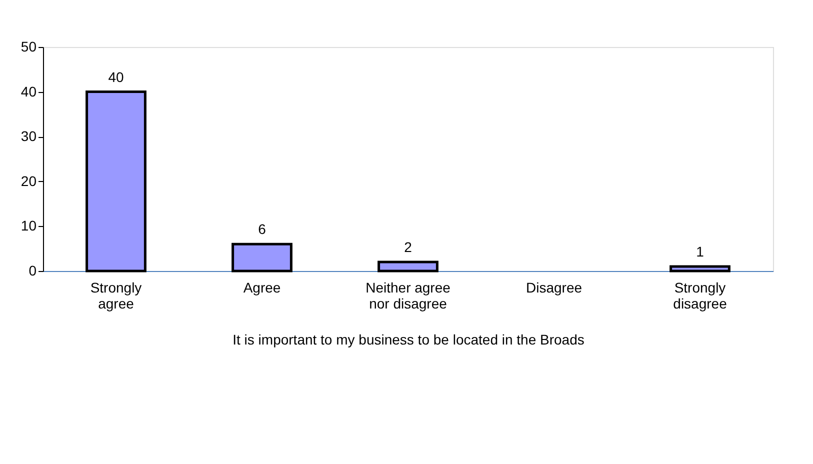 The image size is (813, 464). What do you see at coordinates (408, 247) in the screenshot?
I see `data-label: 2` at bounding box center [408, 247].